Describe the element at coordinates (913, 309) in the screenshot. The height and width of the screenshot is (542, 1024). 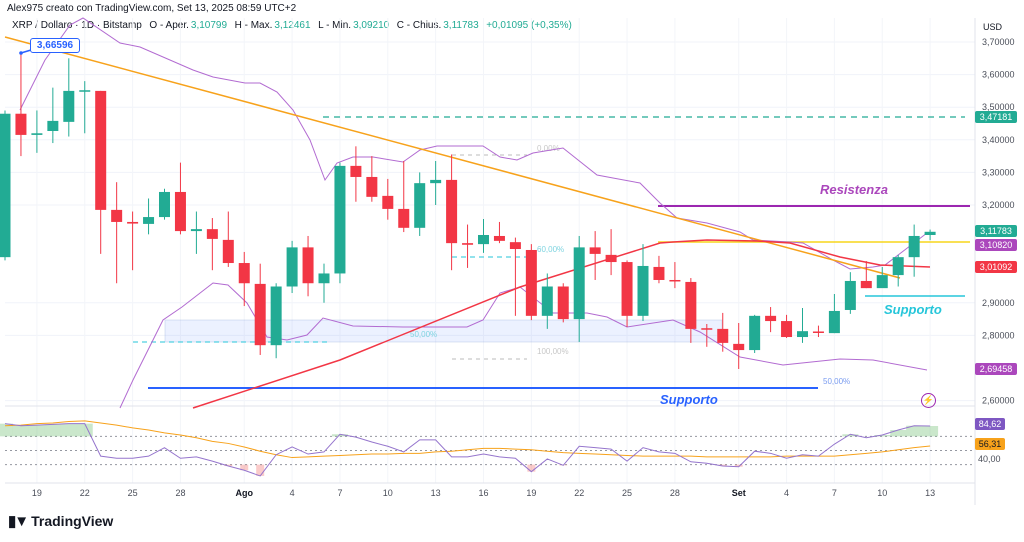
I see `support-right-label: Supporto` at that location.